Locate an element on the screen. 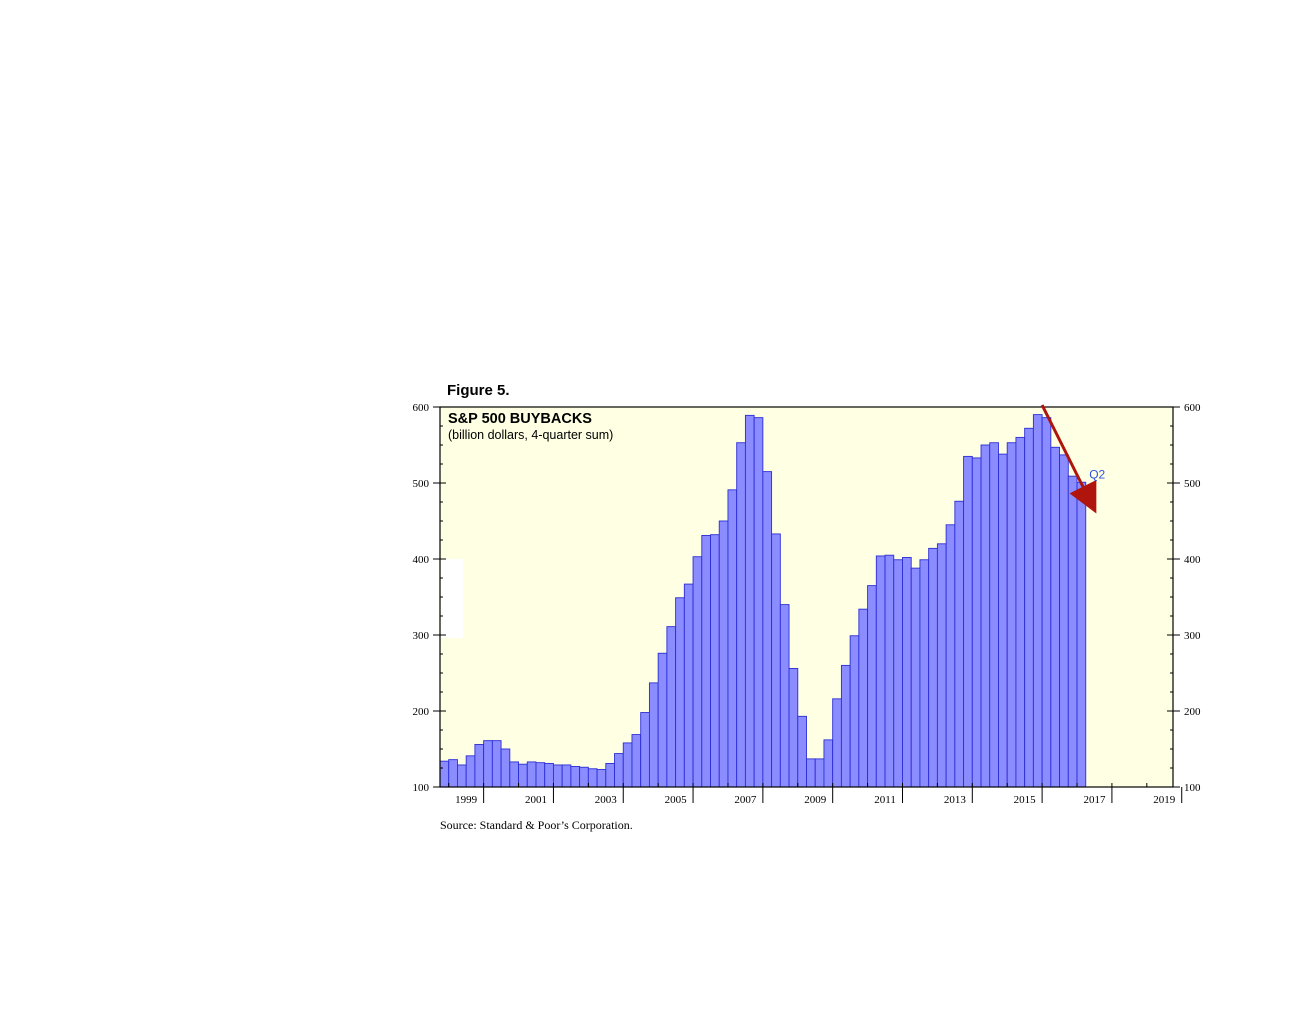  right-tick-label: 200 is located at coordinates (1192, 712).